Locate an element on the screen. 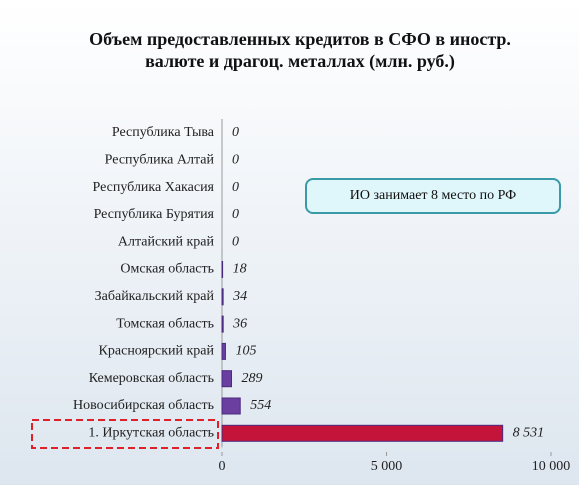 Image resolution: width=579 pixels, height=485 pixels. y-tick-label: Республика Тыва is located at coordinates (163, 132).